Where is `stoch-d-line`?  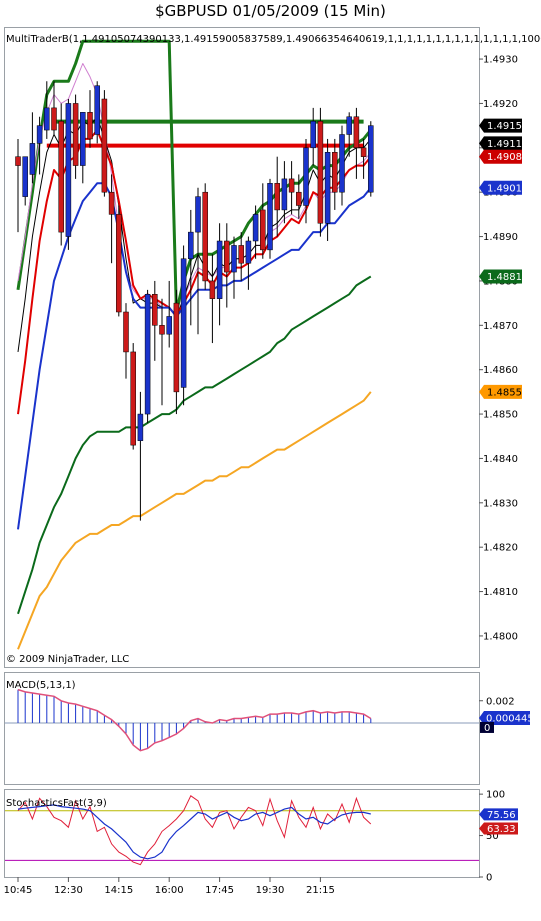
stoch-d-line is located at coordinates (194, 830).